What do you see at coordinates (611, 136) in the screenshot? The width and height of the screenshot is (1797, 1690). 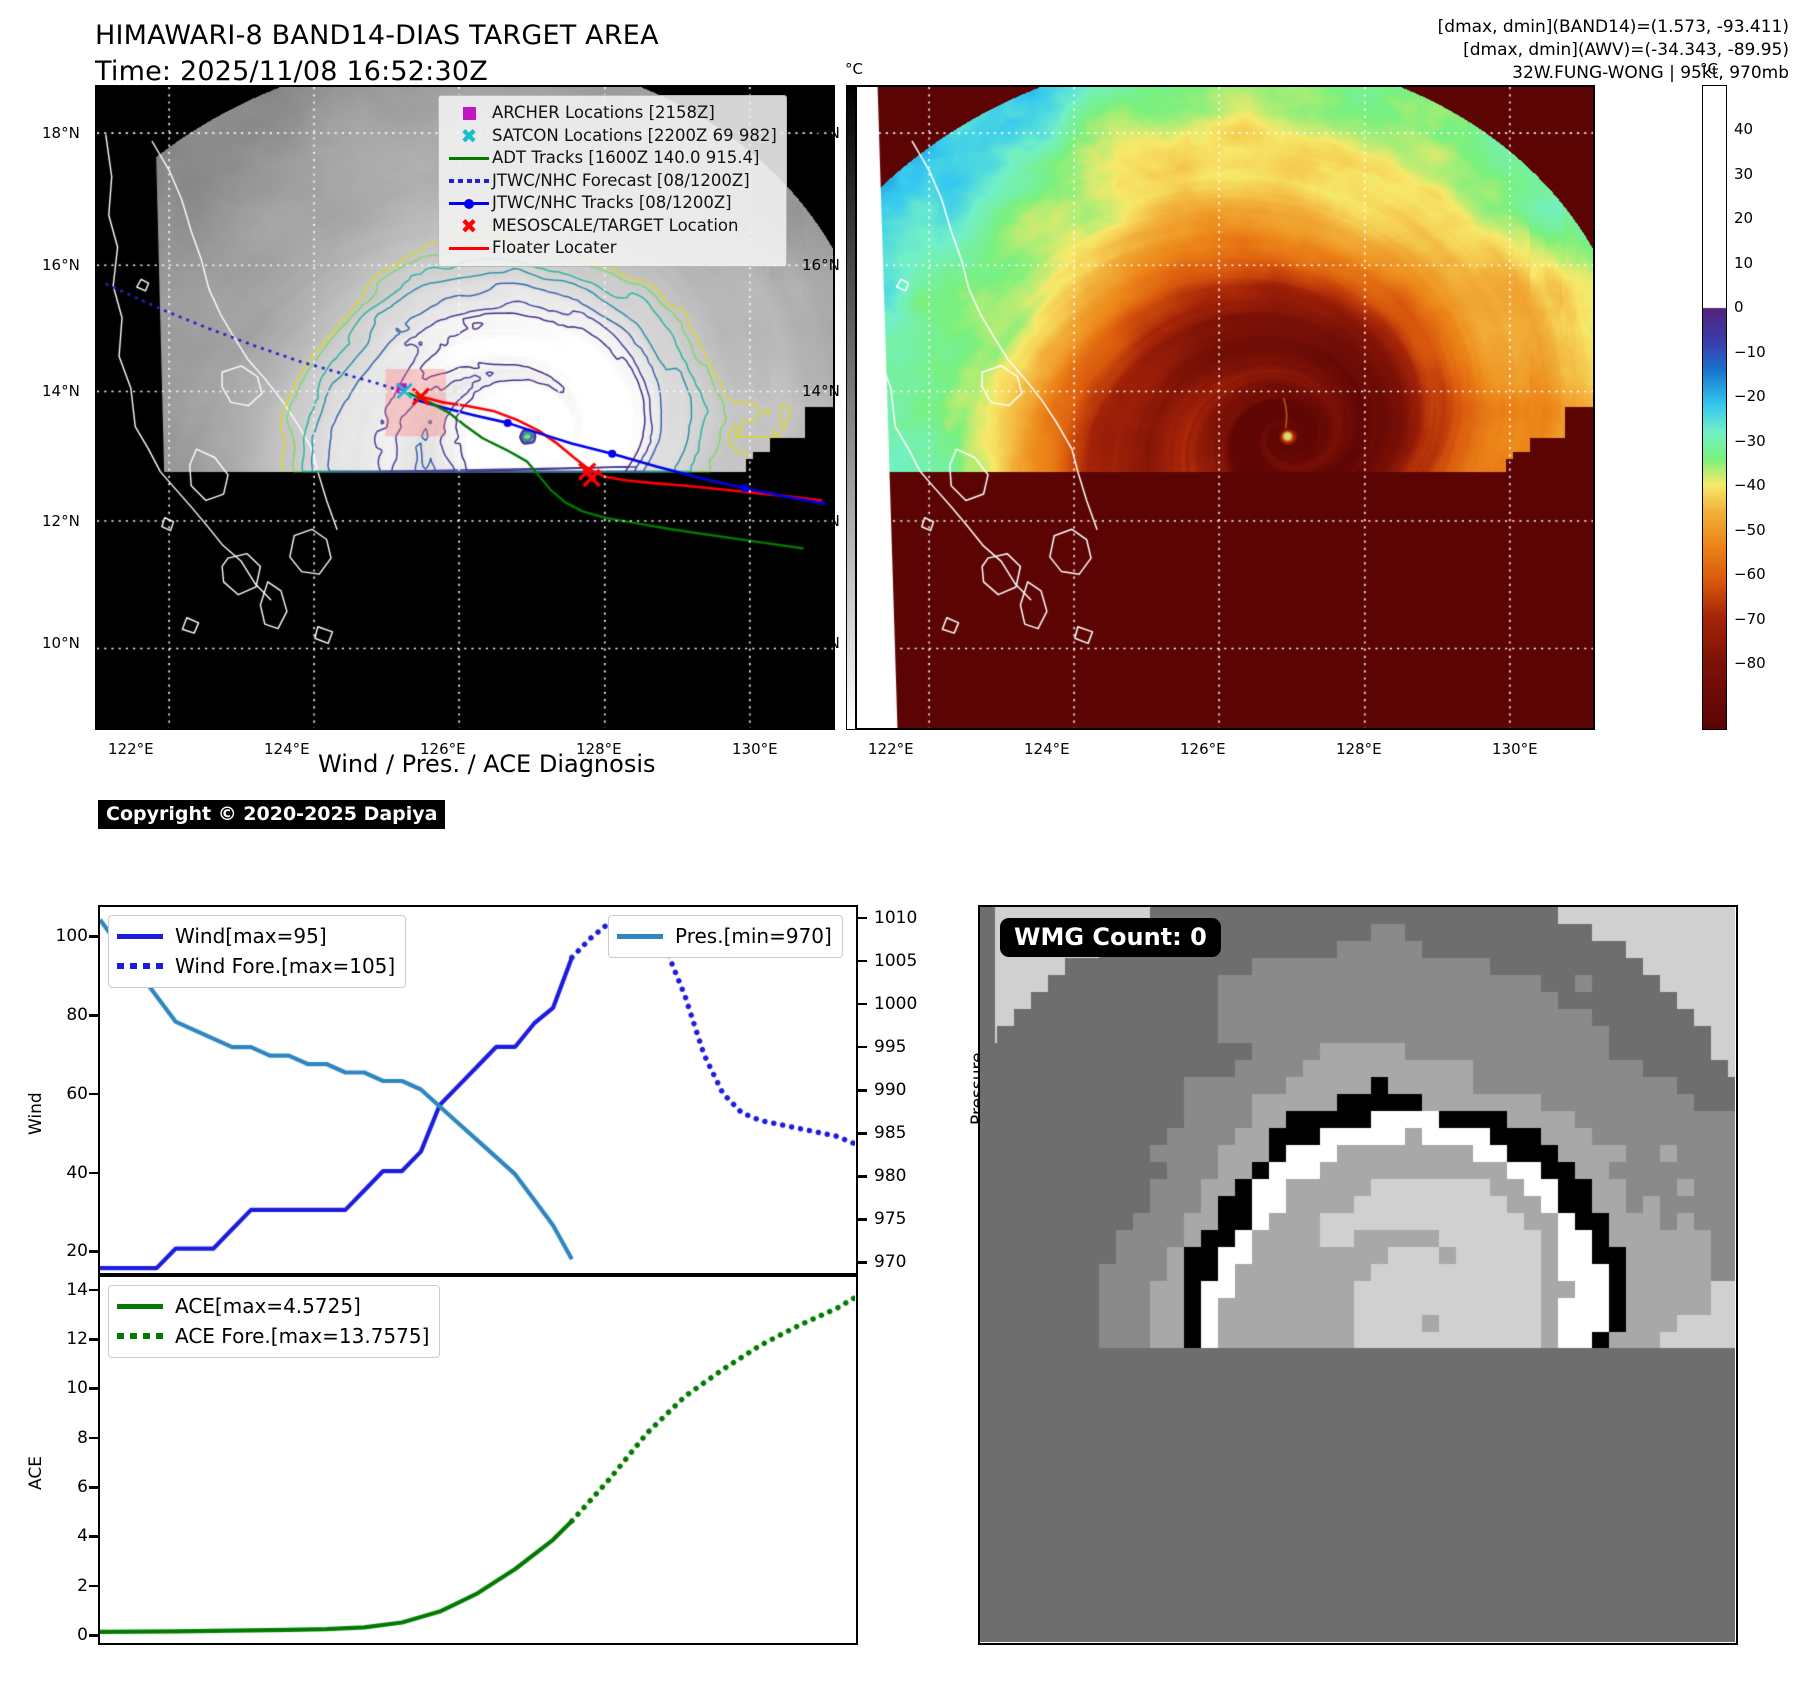 I see `legend-item-satcon: ✖ SATCON Locations [2200Z 69 982]` at bounding box center [611, 136].